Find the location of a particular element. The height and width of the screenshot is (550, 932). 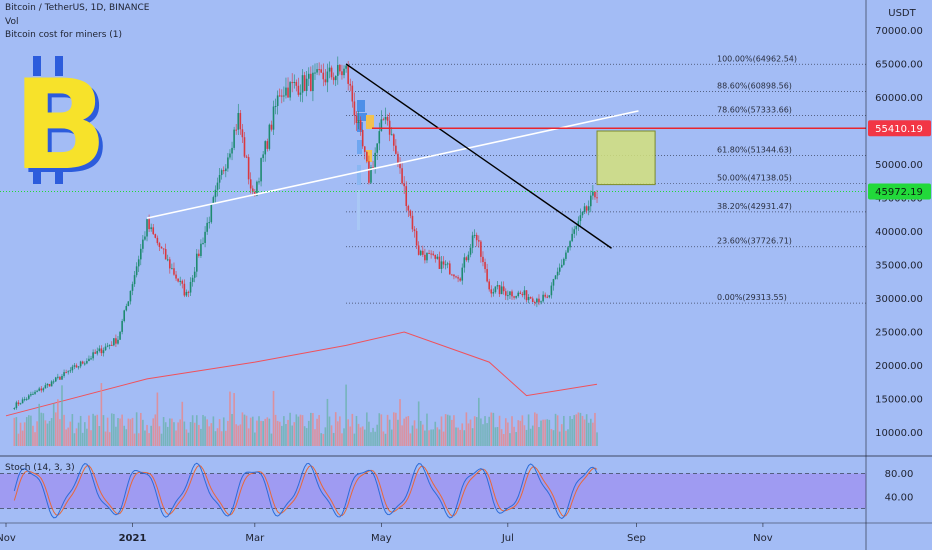

time-label-5: Sep is located at coordinates (636, 538).